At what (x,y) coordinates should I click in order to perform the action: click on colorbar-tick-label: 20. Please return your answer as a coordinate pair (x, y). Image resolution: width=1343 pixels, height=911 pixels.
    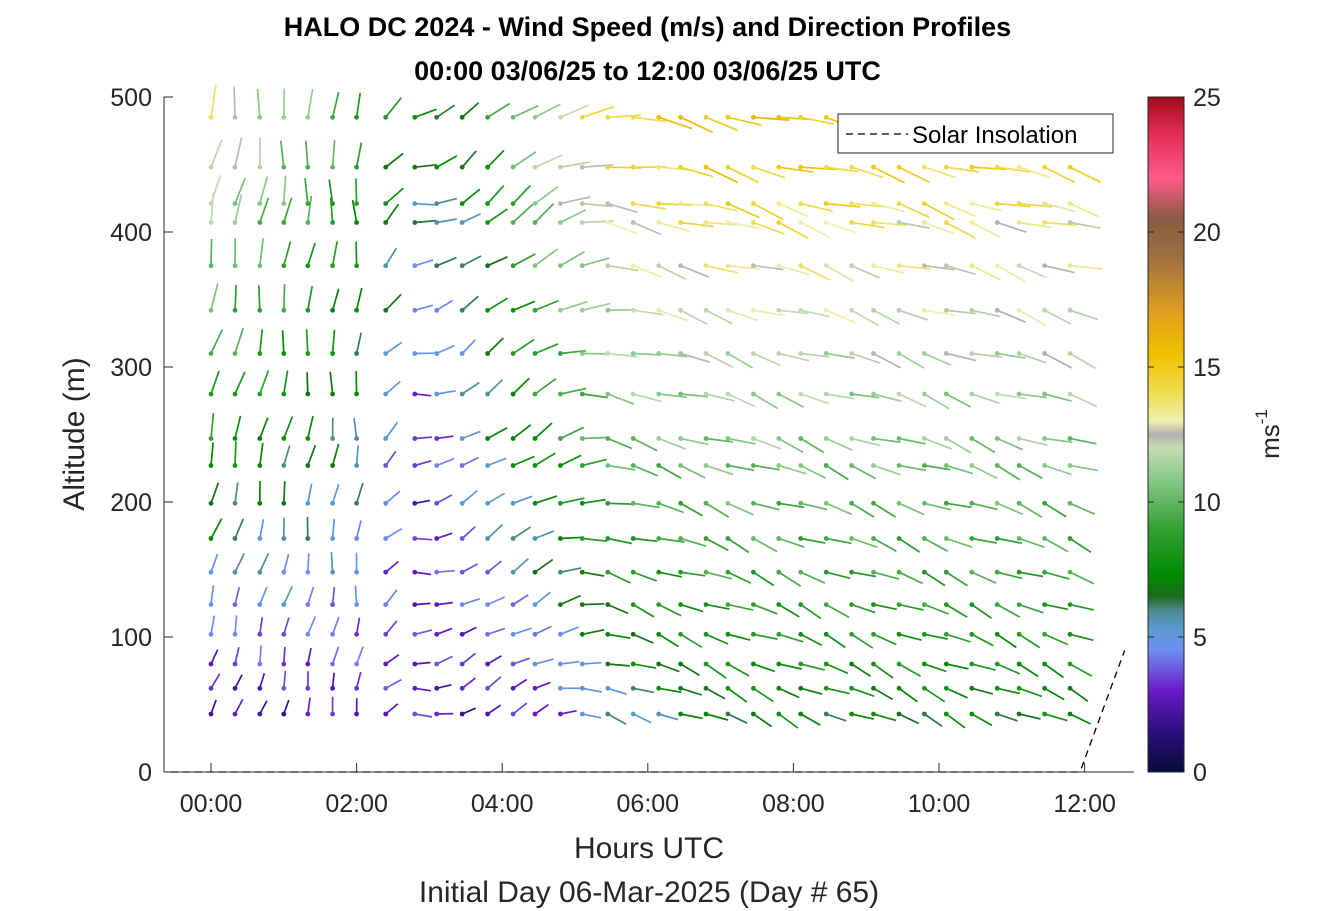
    Looking at the image, I should click on (1207, 233).